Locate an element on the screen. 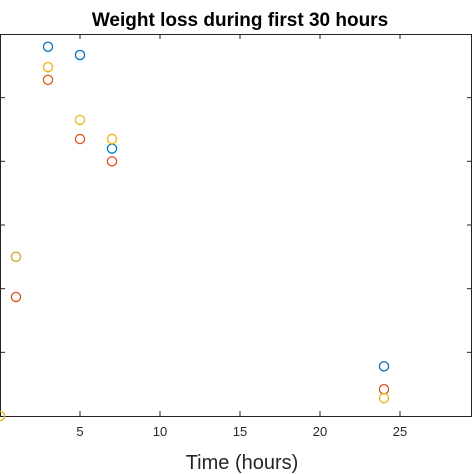 The image size is (474, 474). x-axis-label: Time (hours) is located at coordinates (242, 463).